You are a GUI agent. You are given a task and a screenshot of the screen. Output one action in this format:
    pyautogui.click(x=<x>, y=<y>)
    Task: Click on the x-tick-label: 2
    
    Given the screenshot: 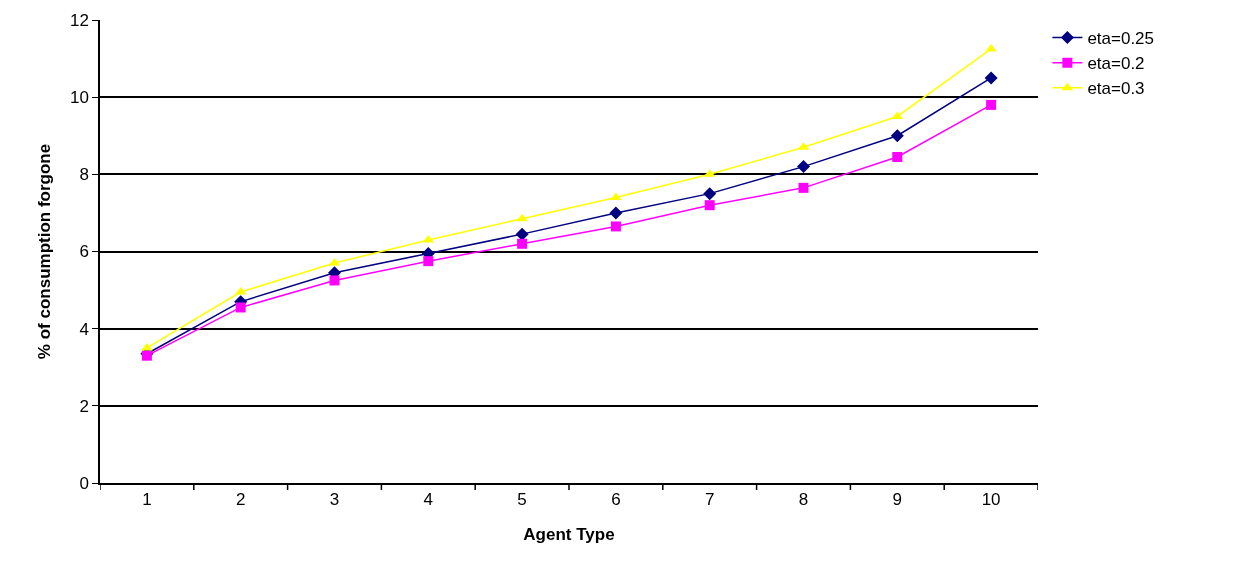 What is the action you would take?
    pyautogui.click(x=240, y=500)
    